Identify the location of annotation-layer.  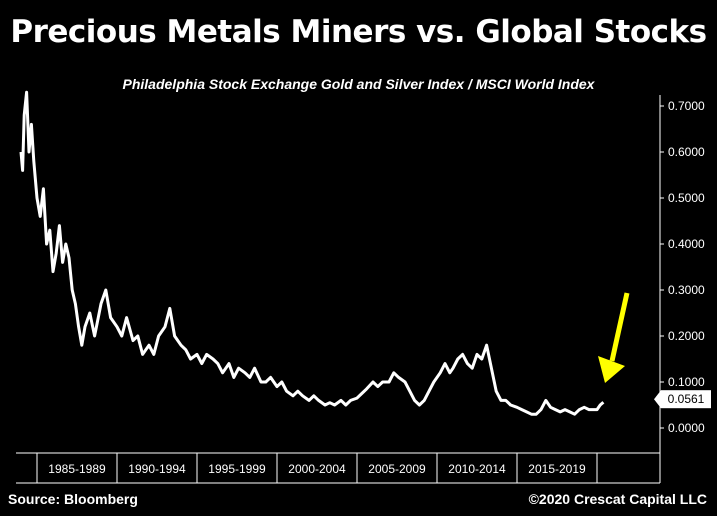
(614, 337).